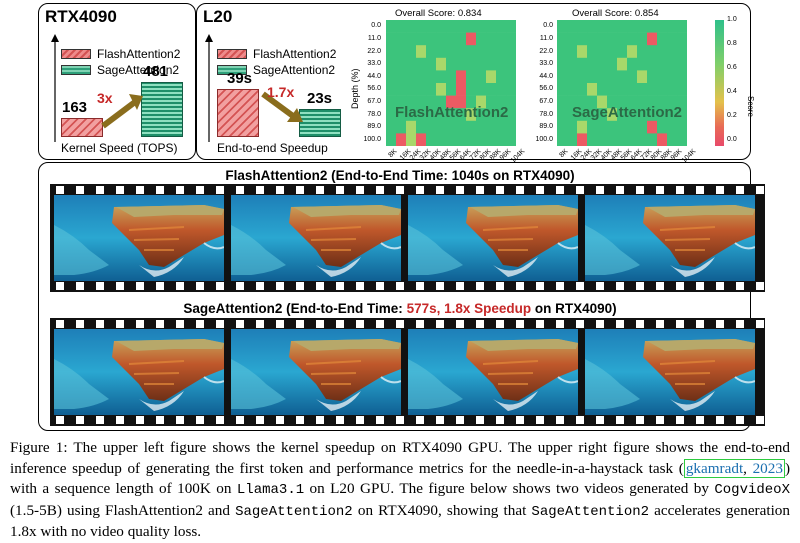 The height and width of the screenshot is (543, 800). I want to click on legend-label: SageAttention2, so click(294, 70).